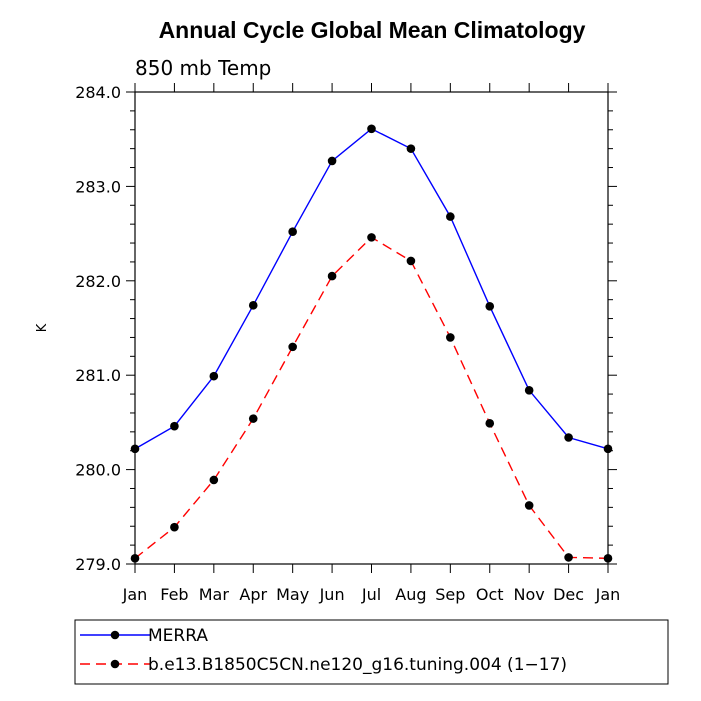 The width and height of the screenshot is (701, 701). I want to click on legend-box, so click(371, 652).